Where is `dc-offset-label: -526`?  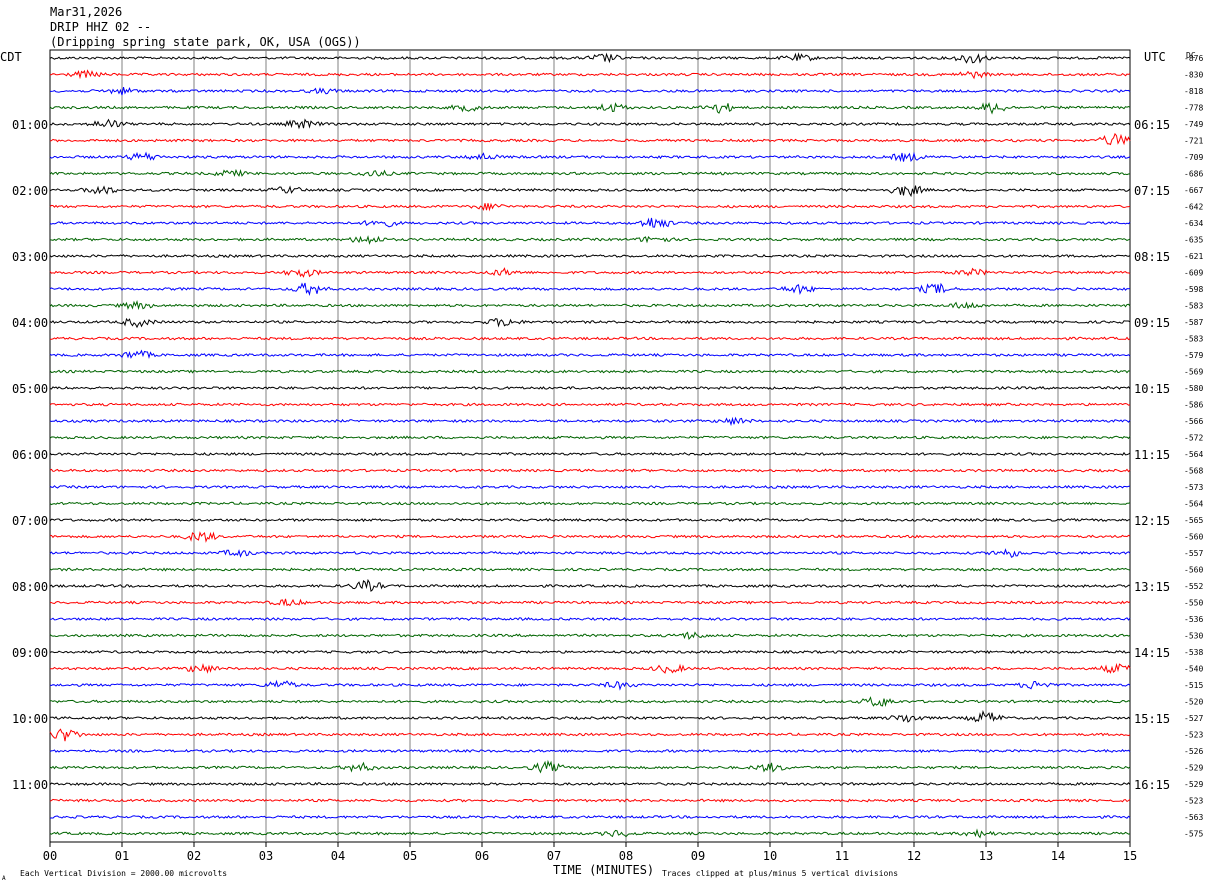 dc-offset-label: -526 is located at coordinates (1193, 751).